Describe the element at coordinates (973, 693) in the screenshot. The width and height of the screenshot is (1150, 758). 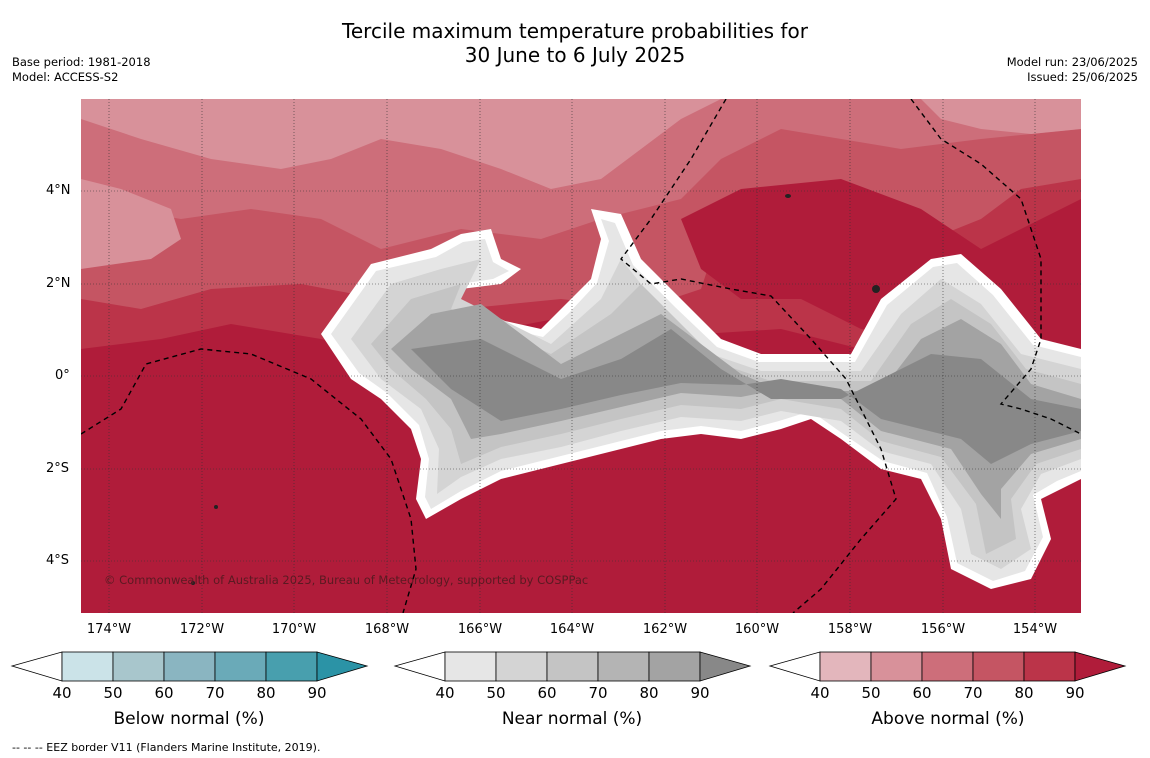
I see `tick-above-70: 70` at that location.